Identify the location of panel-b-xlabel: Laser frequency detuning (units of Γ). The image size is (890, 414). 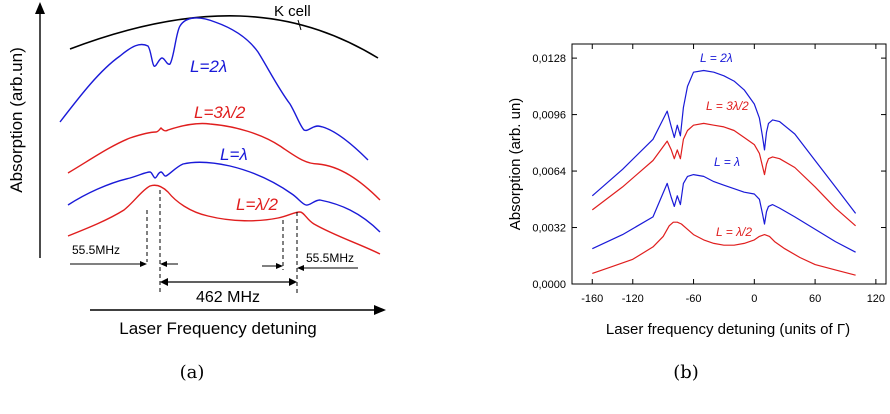
(728, 329).